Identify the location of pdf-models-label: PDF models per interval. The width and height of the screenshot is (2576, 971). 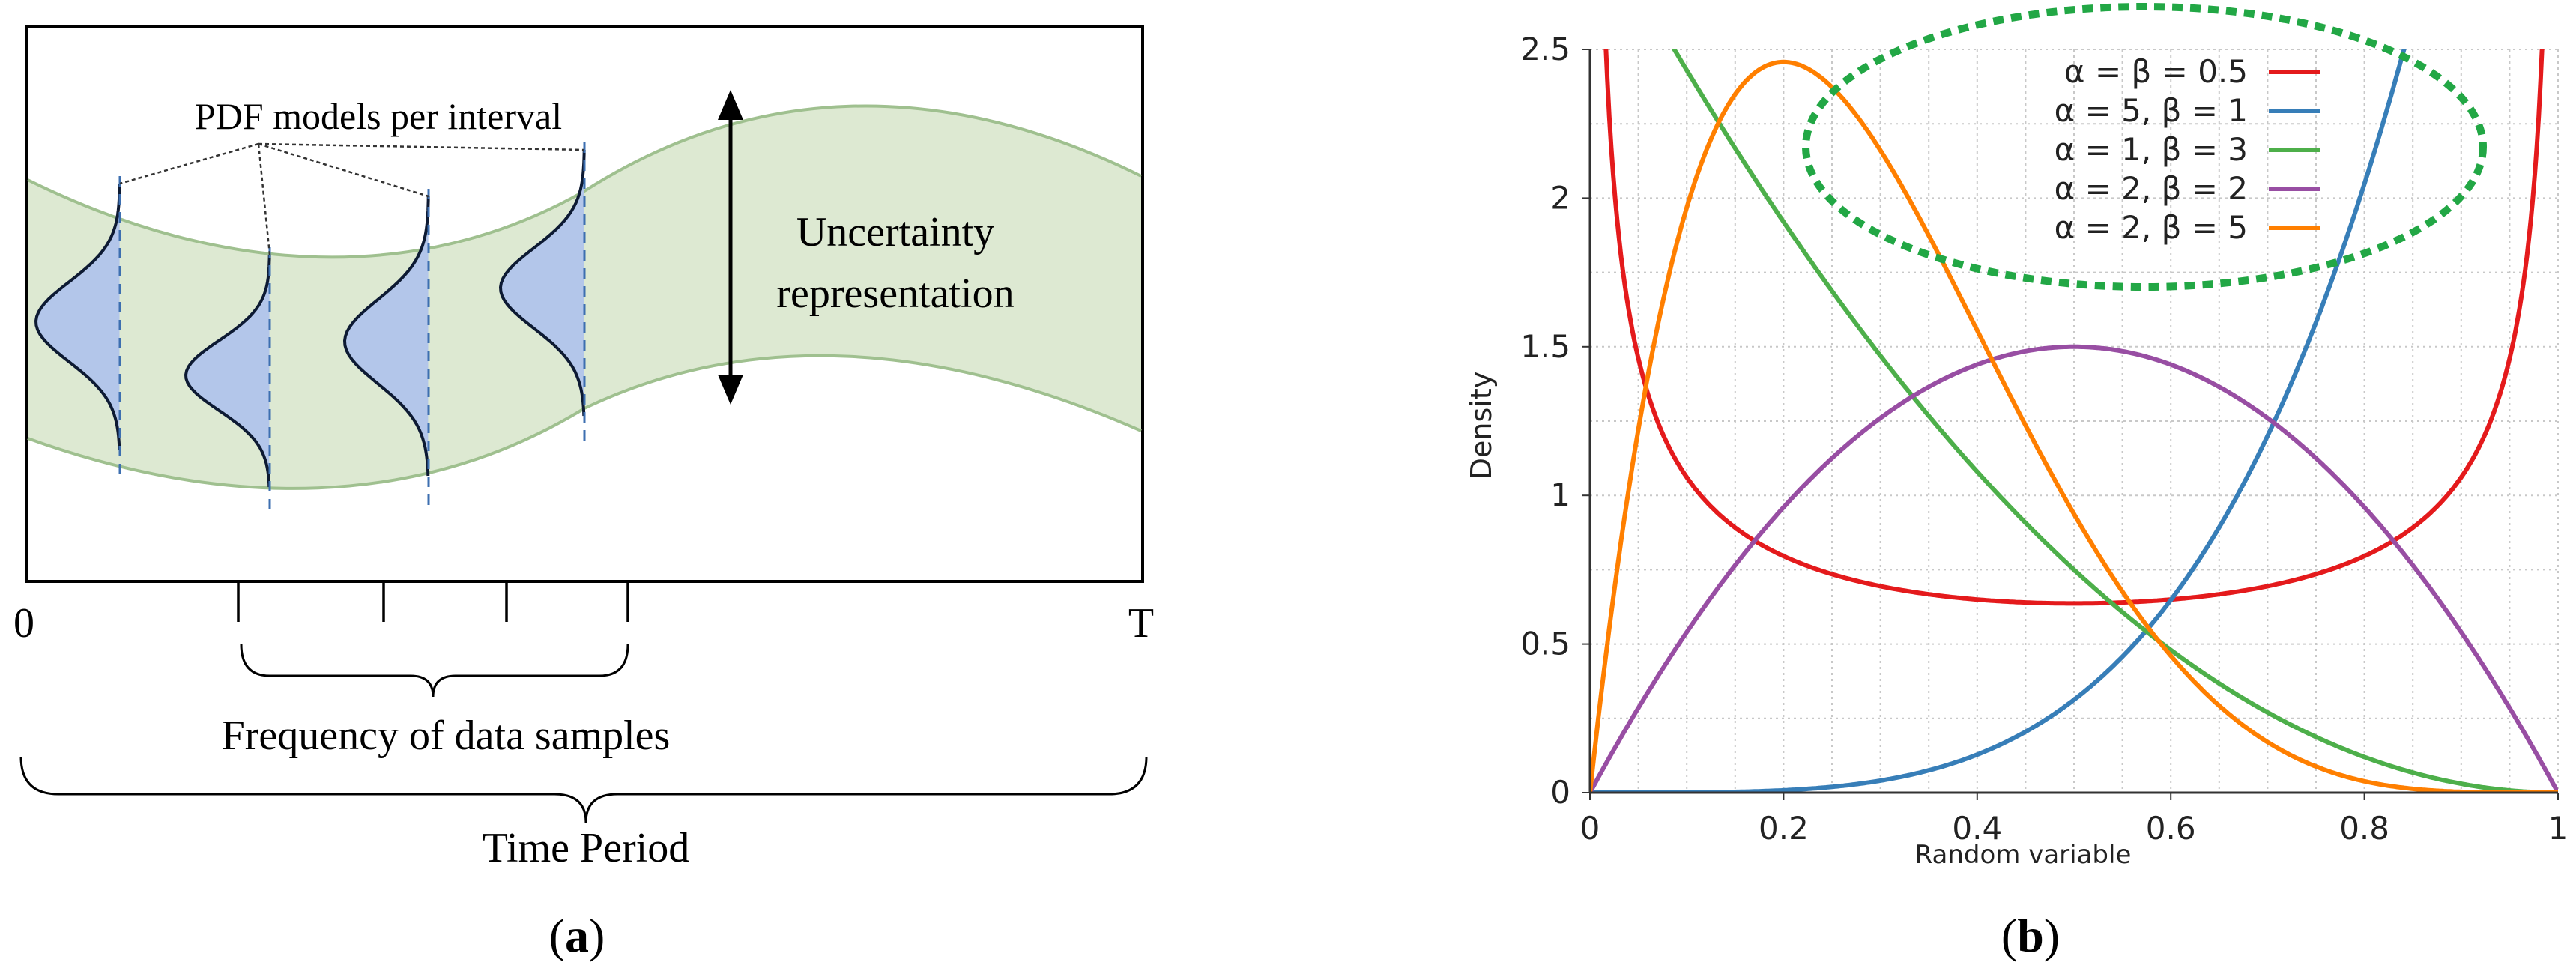
(378, 116).